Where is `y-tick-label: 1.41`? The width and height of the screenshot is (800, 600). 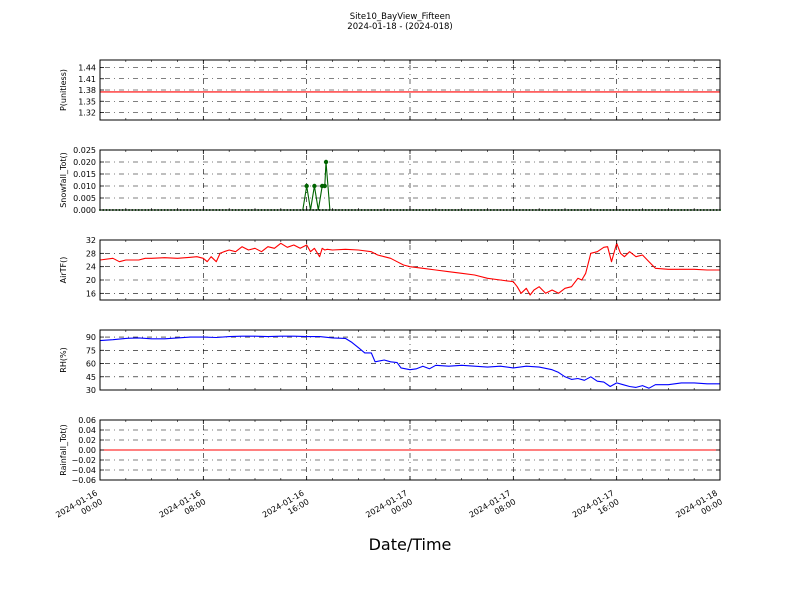
y-tick-label: 1.41 is located at coordinates (87, 79).